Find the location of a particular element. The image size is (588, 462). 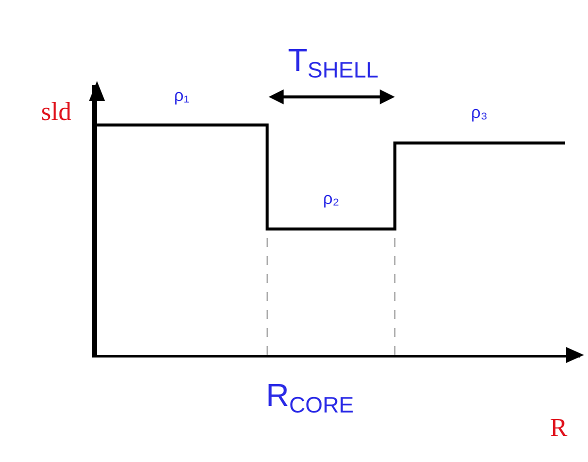

x-axis-title: R is located at coordinates (559, 427).